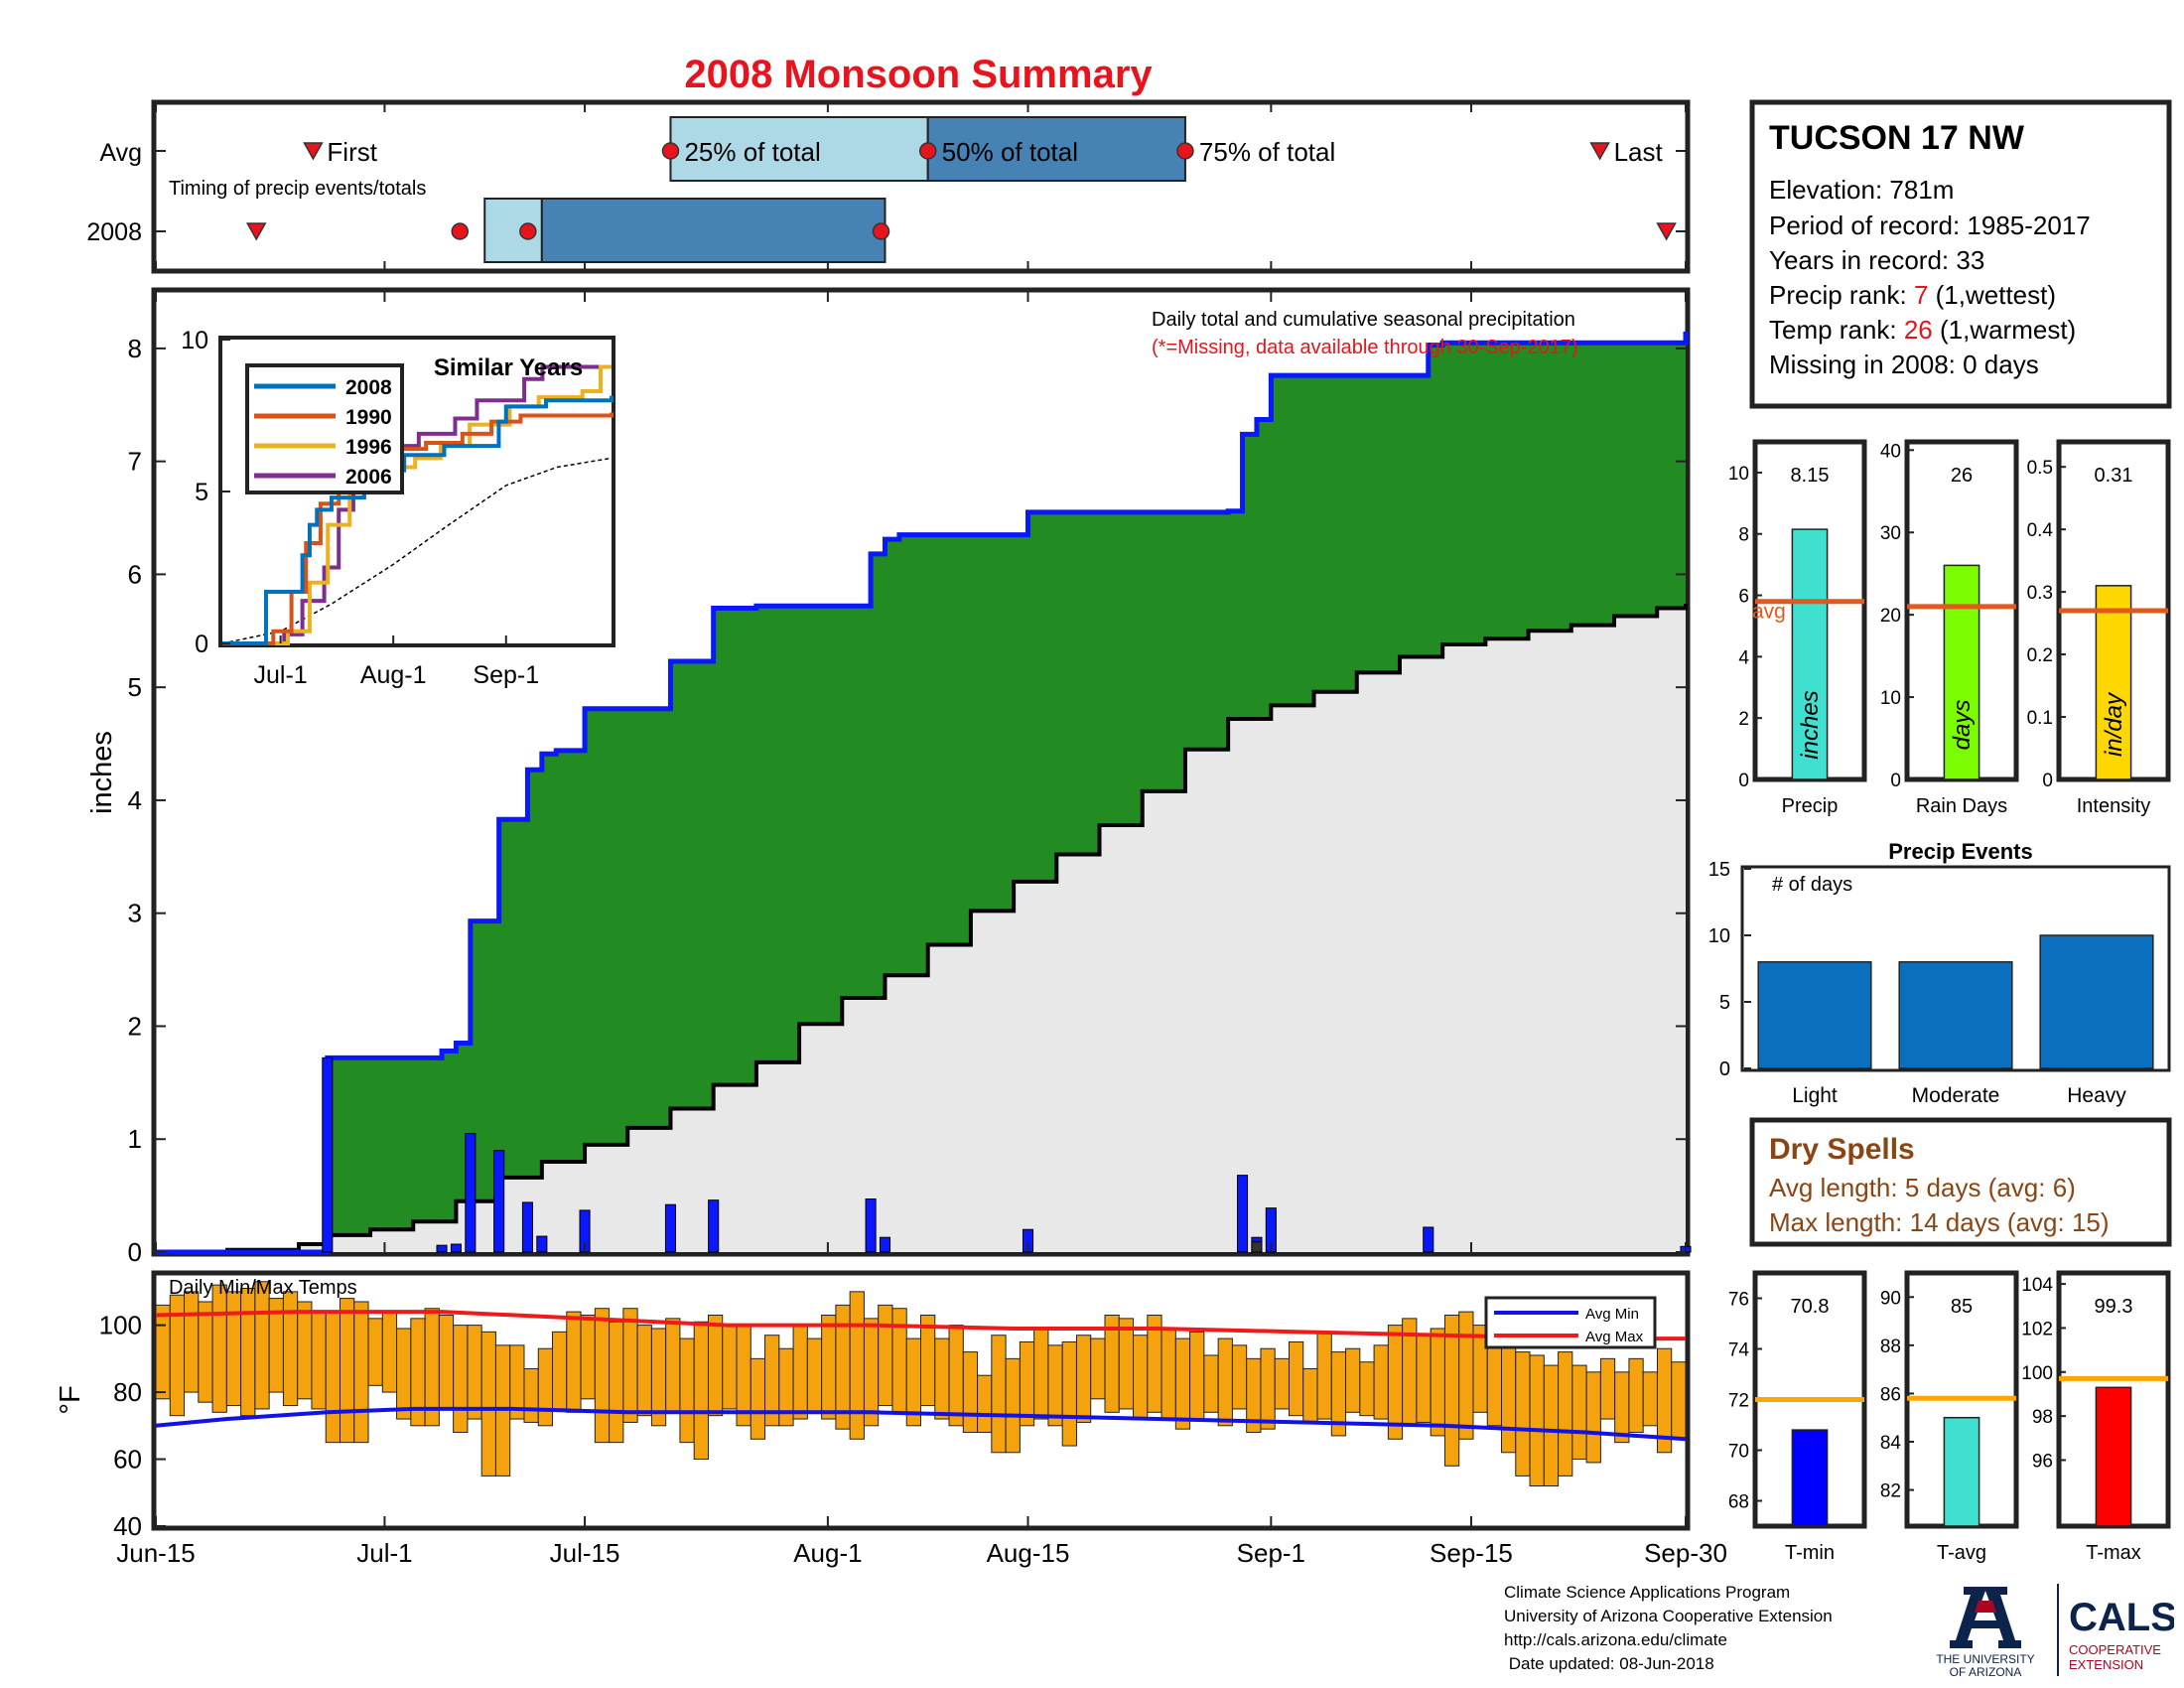 The width and height of the screenshot is (2184, 1688). I want to click on raindays_stat-y-tick-label: 30, so click(1890, 533).